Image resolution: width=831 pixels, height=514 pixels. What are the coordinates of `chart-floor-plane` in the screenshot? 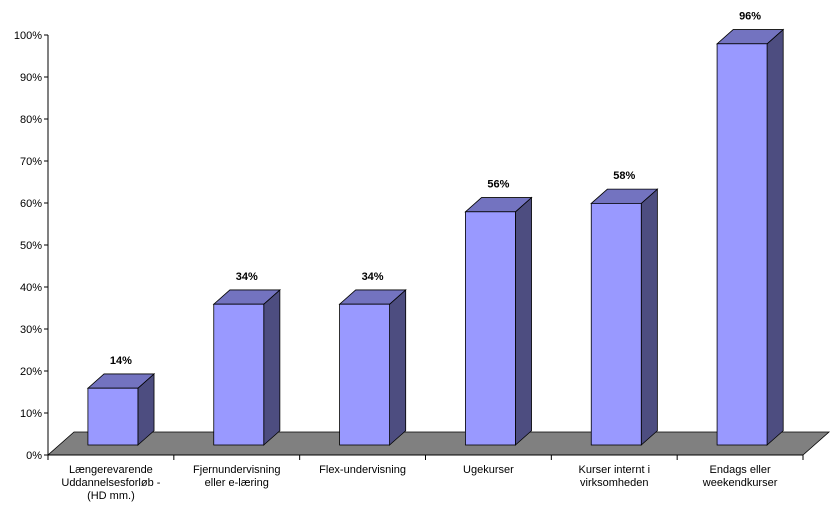 It's located at (438, 443).